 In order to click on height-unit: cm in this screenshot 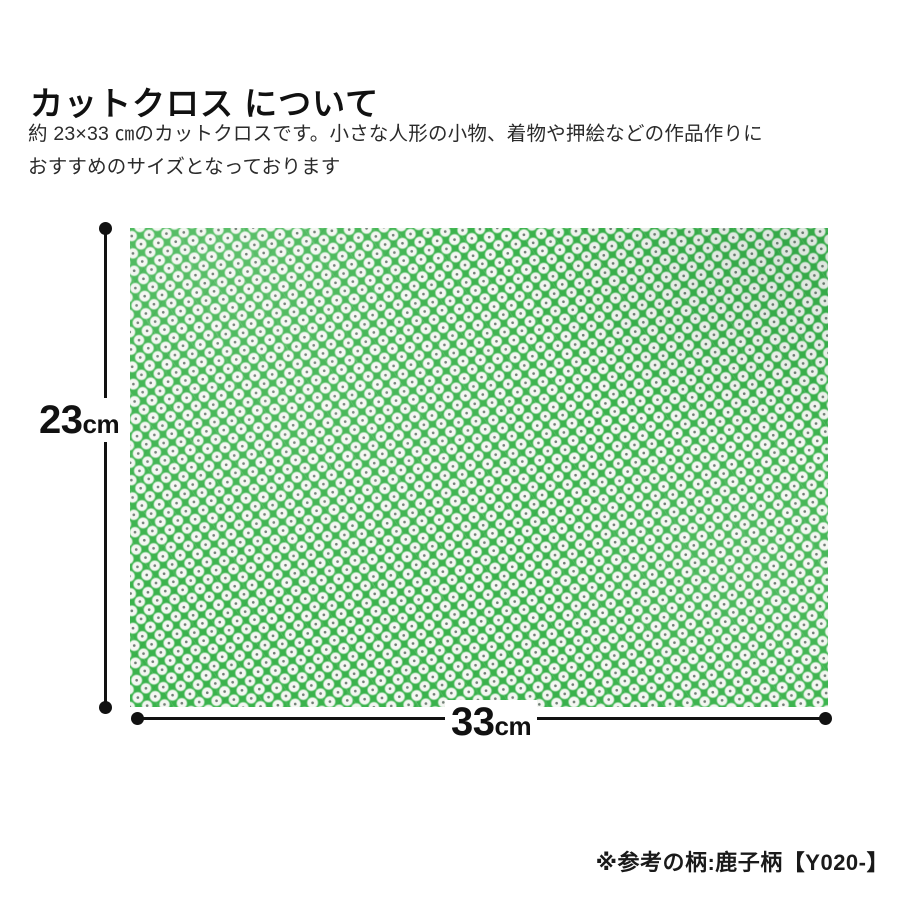, I will do `click(101, 424)`.